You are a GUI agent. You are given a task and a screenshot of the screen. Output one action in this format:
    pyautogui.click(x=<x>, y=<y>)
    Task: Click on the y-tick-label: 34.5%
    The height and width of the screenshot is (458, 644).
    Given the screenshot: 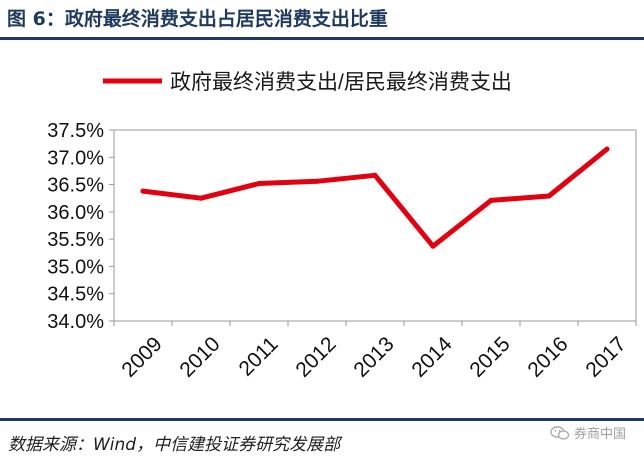 What is the action you would take?
    pyautogui.click(x=75, y=295)
    